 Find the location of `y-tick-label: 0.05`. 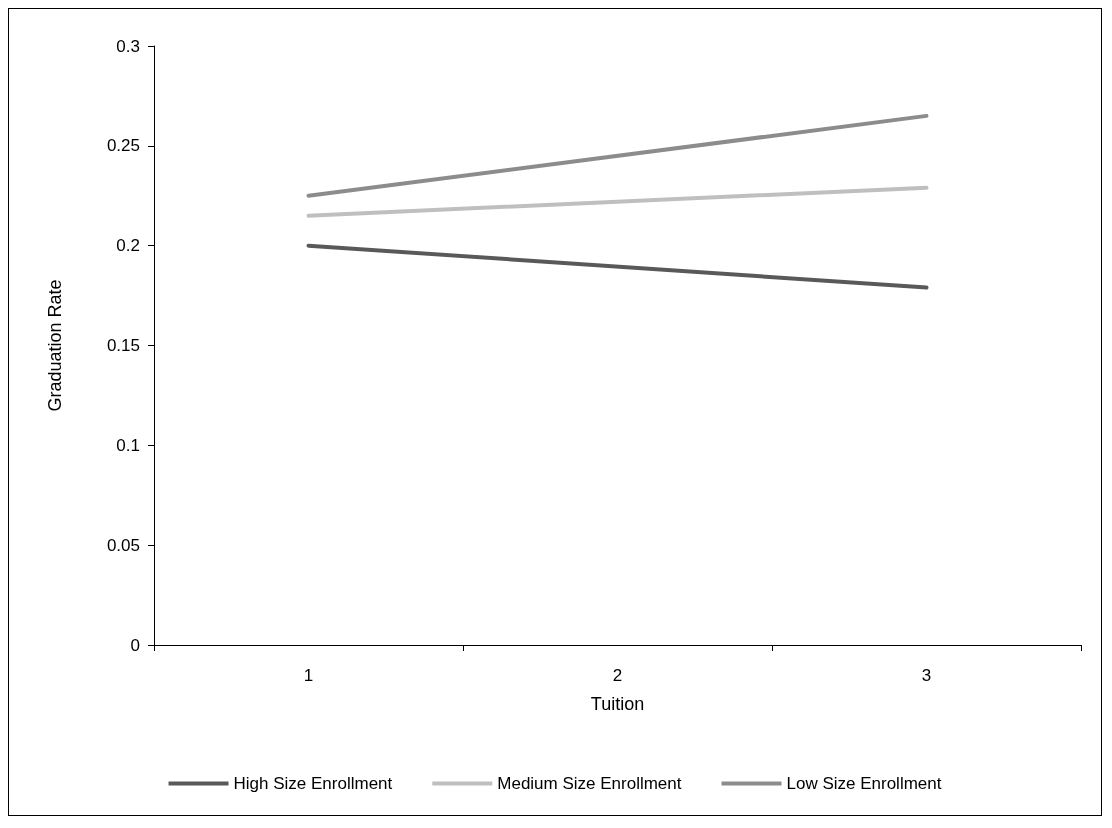

y-tick-label: 0.05 is located at coordinates (123, 545).